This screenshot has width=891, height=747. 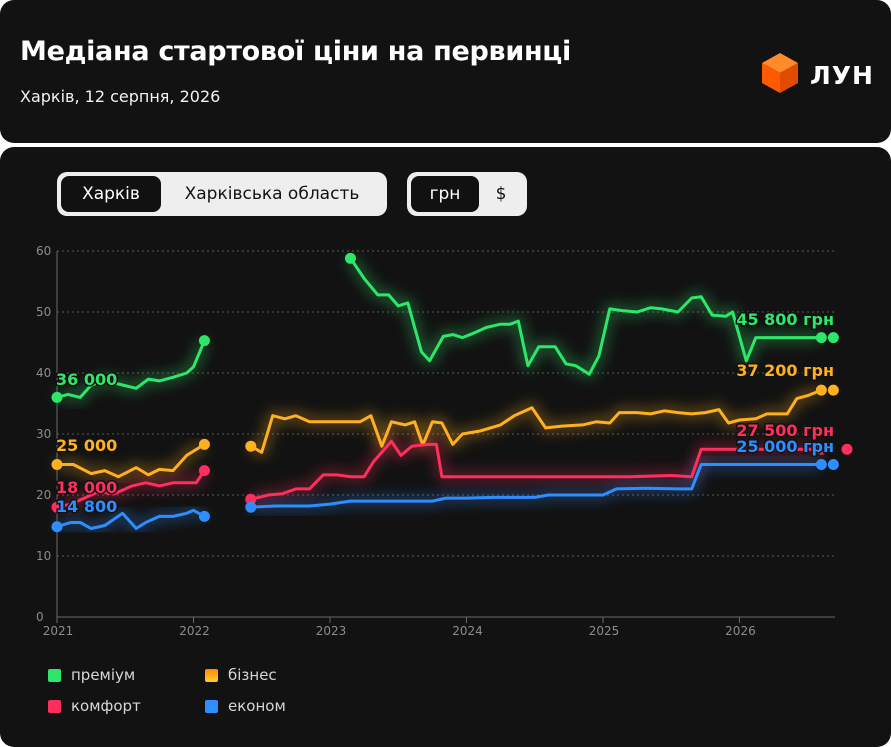 I want to click on x-tick-label: 2021, so click(x=58, y=631).